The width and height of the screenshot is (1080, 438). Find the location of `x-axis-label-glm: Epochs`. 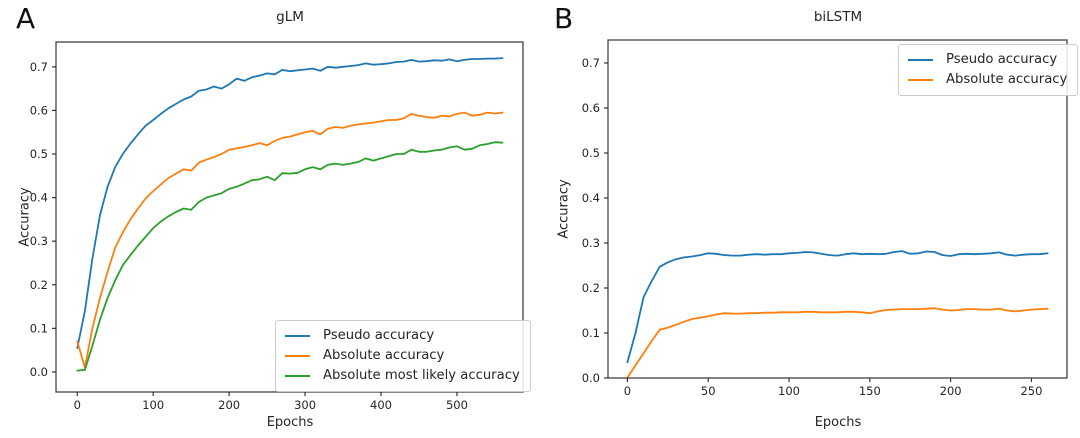

x-axis-label-glm: Epochs is located at coordinates (290, 422).